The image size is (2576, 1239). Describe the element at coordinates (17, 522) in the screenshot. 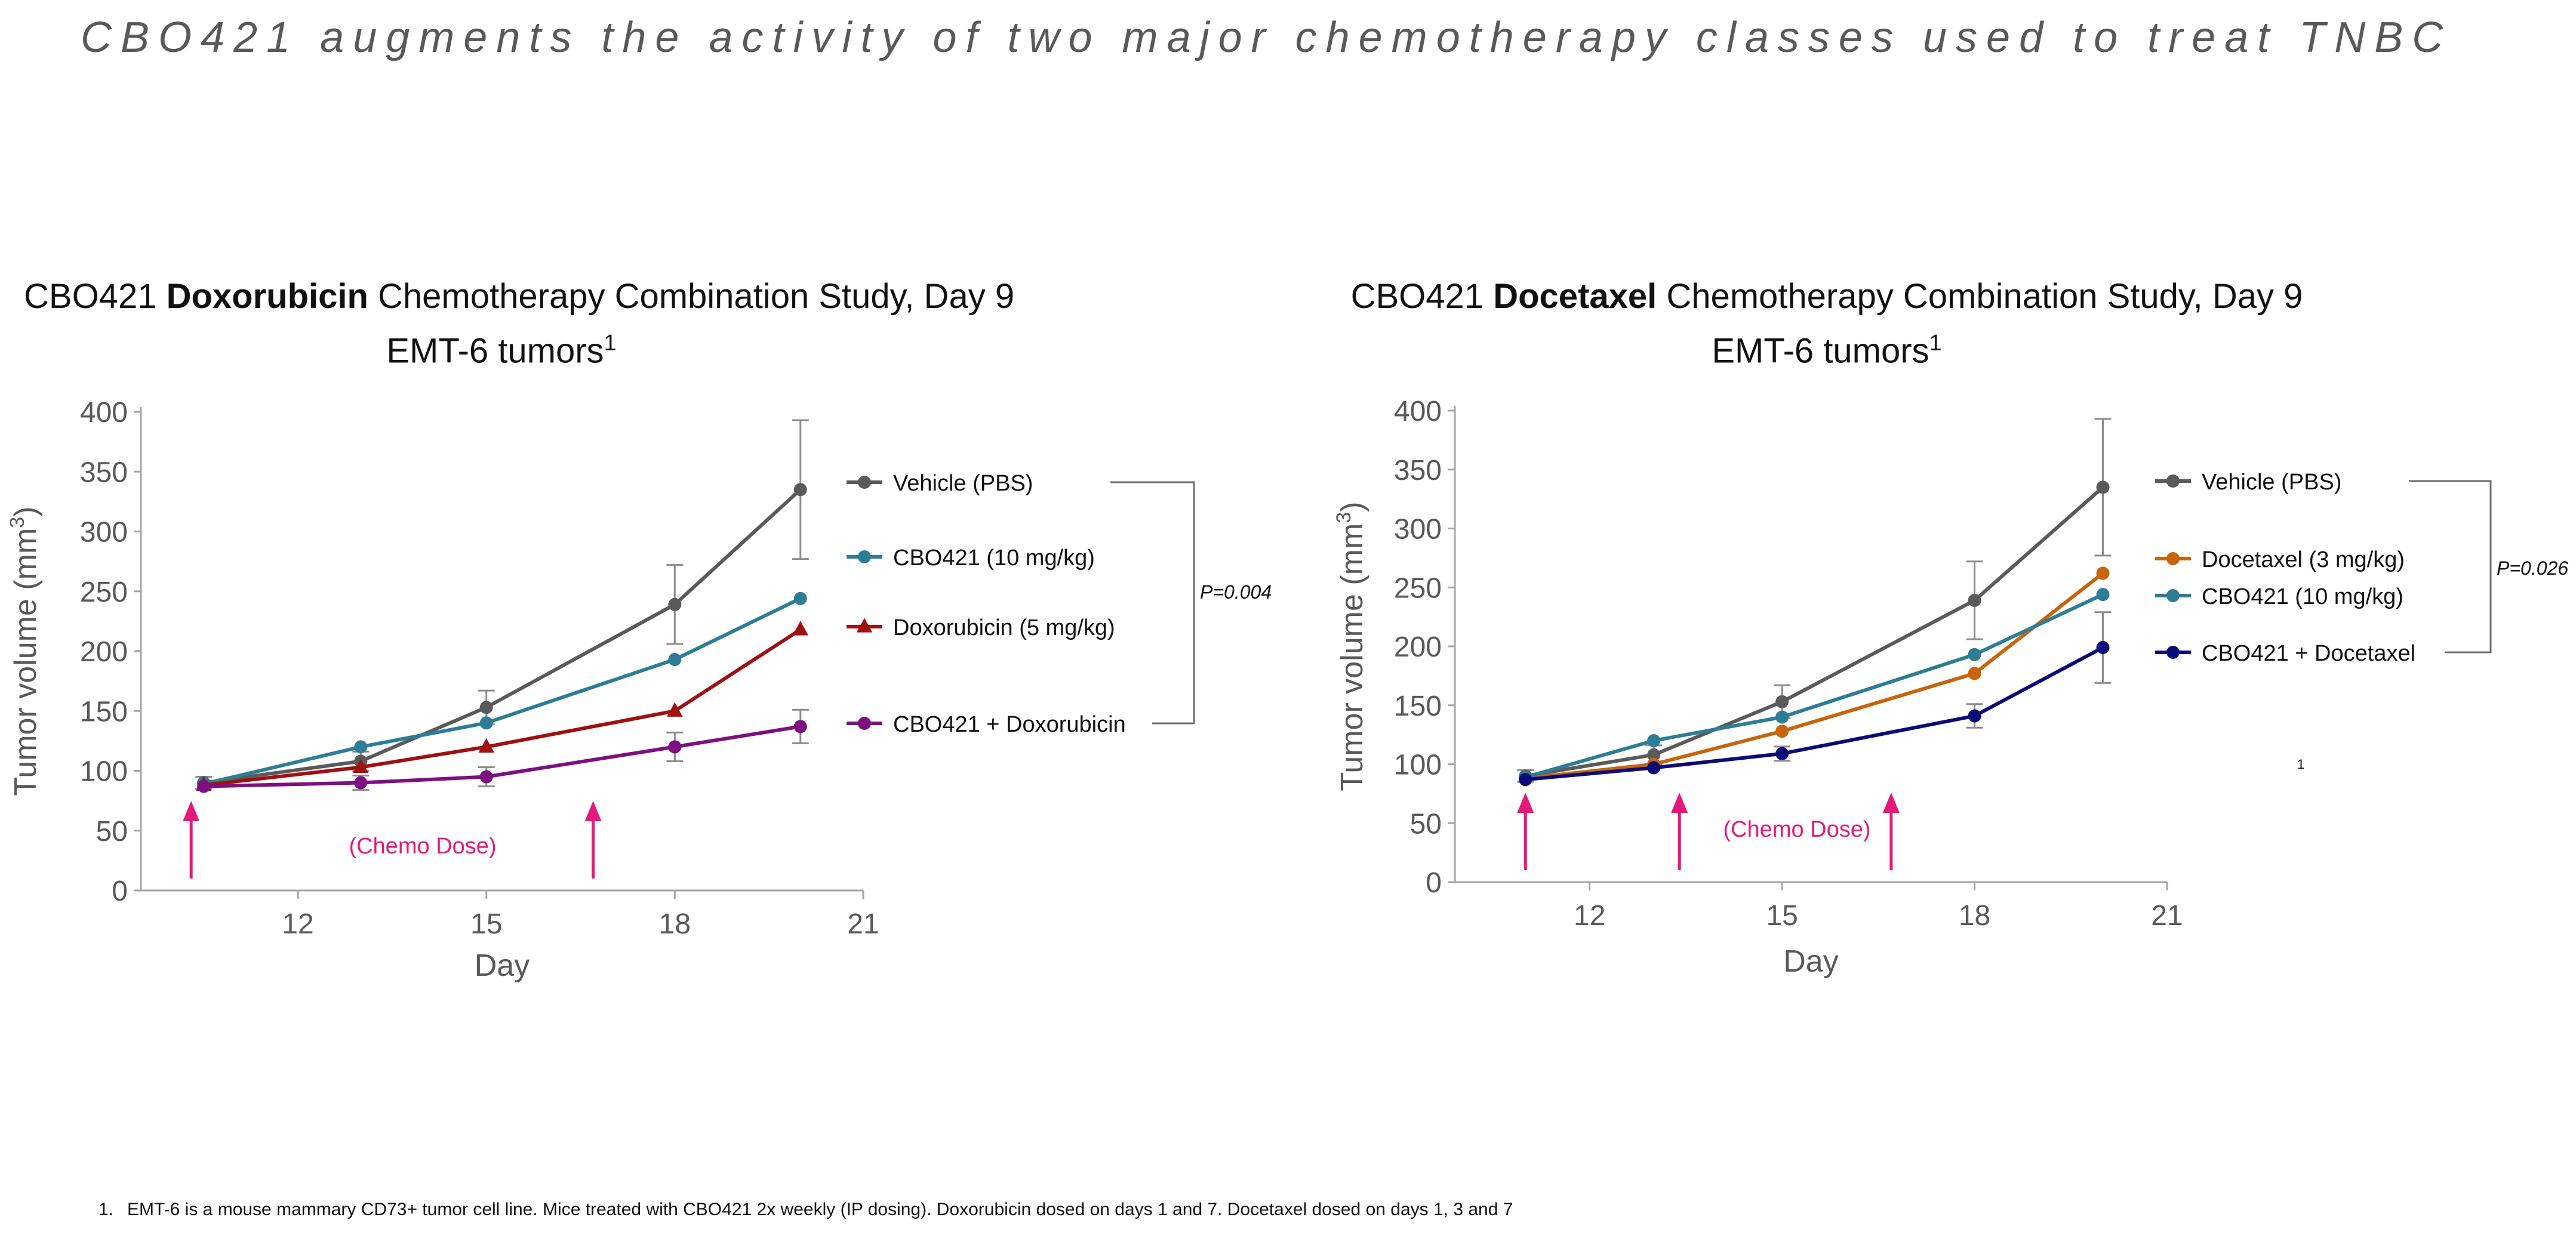

I see `chart-1-y-axis-label-sup: 3` at that location.